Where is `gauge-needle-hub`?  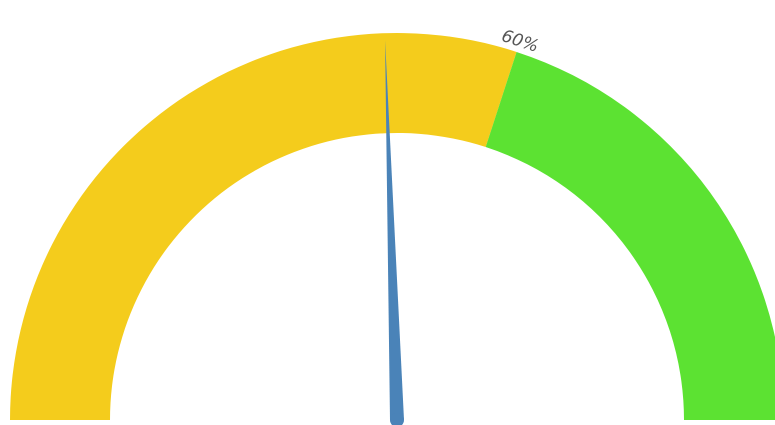
gauge-needle-hub is located at coordinates (397, 419).